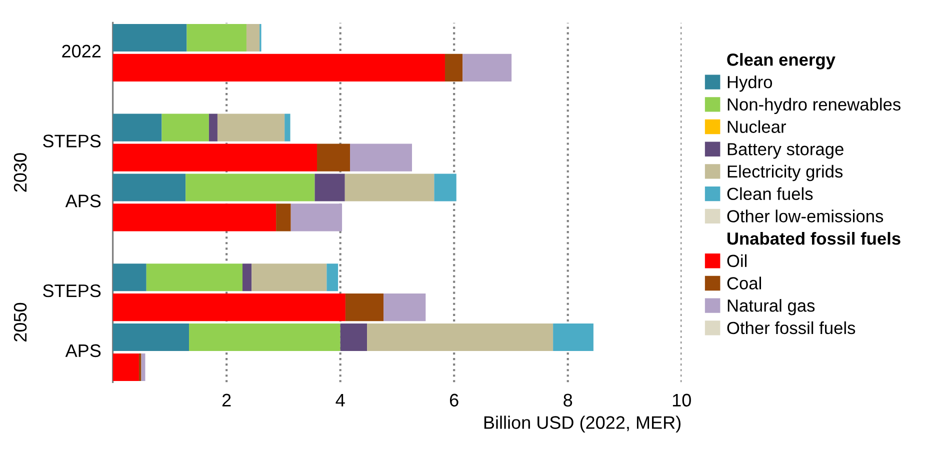  Describe the element at coordinates (568, 400) in the screenshot. I see `x-tick-label: 8` at that location.